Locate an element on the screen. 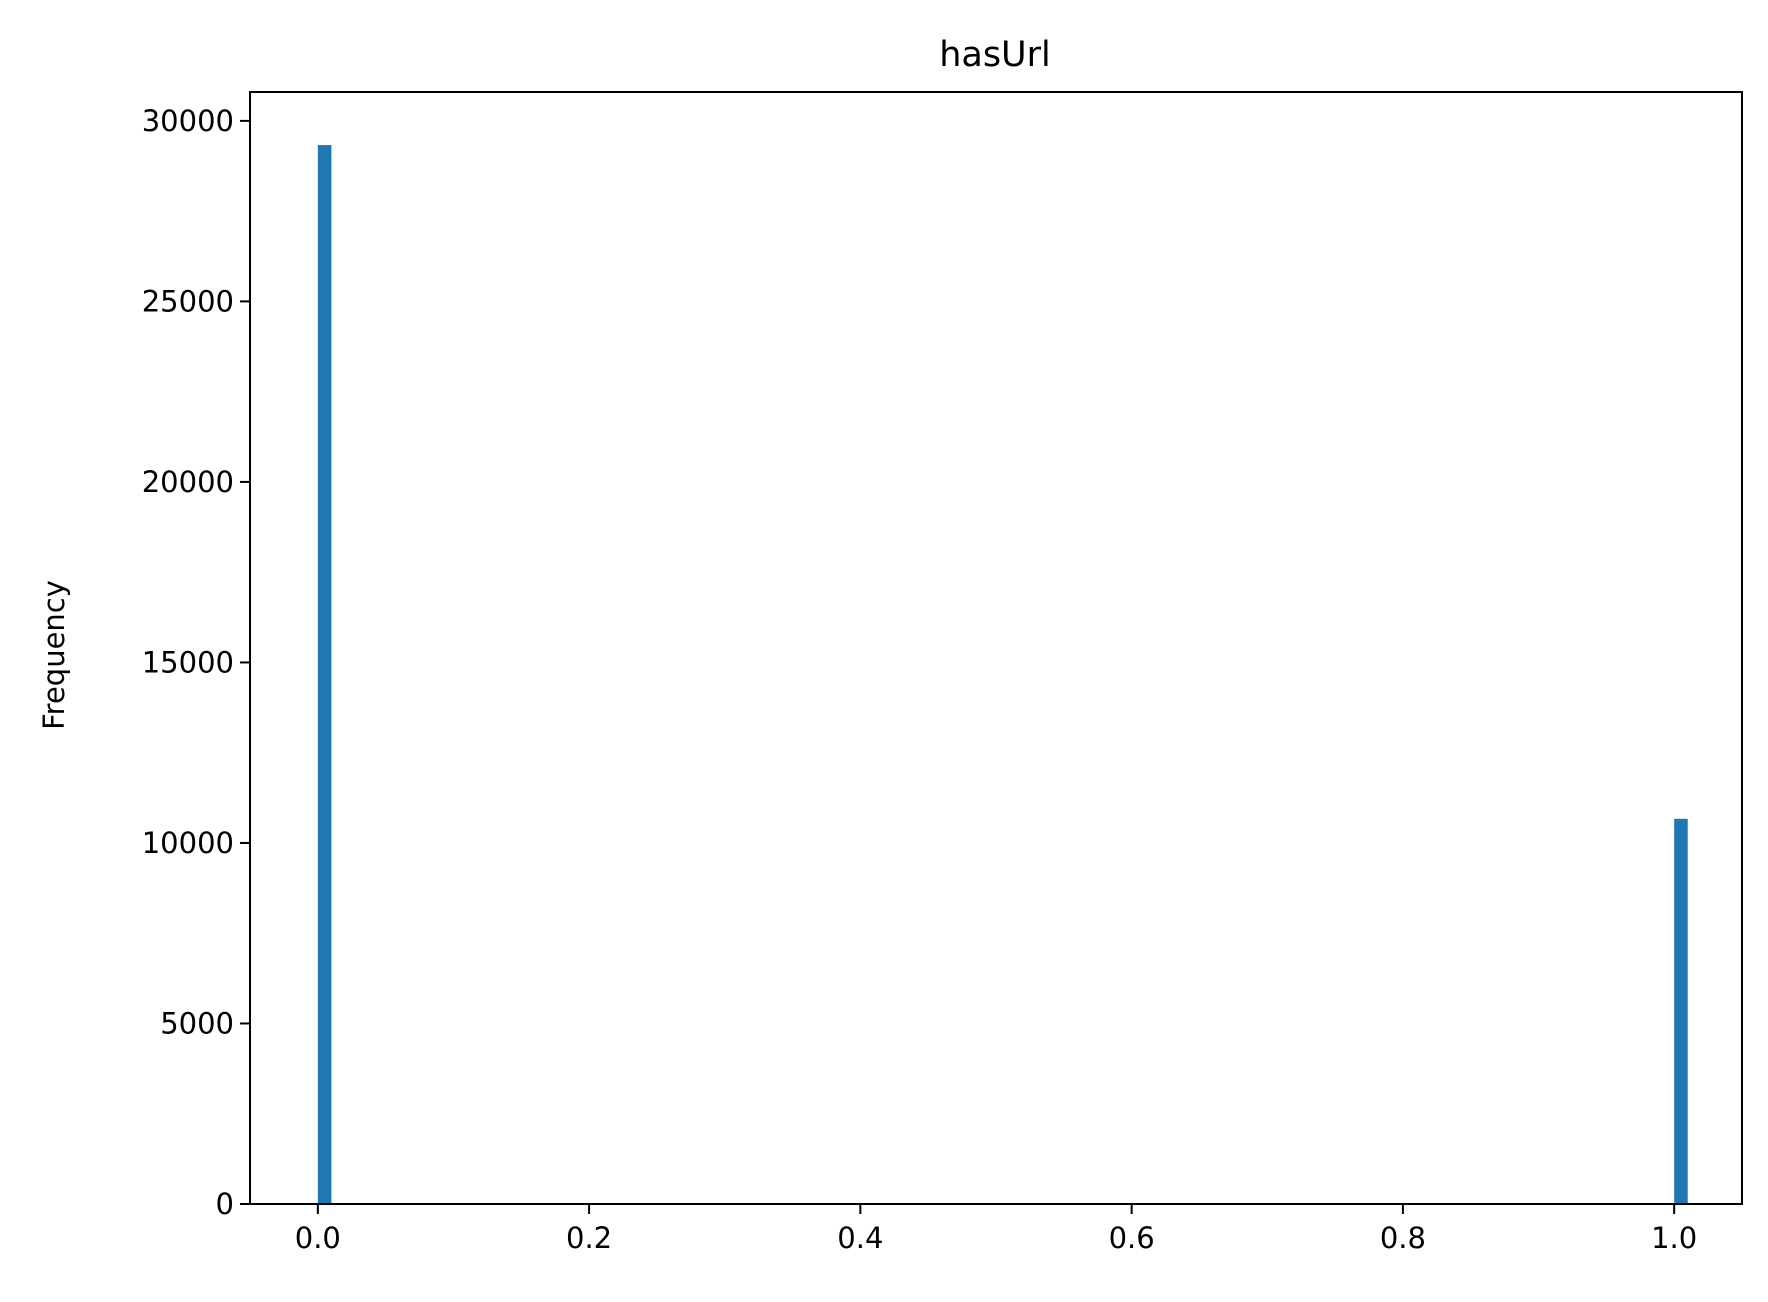  chart-title: hasUrl is located at coordinates (995, 55).